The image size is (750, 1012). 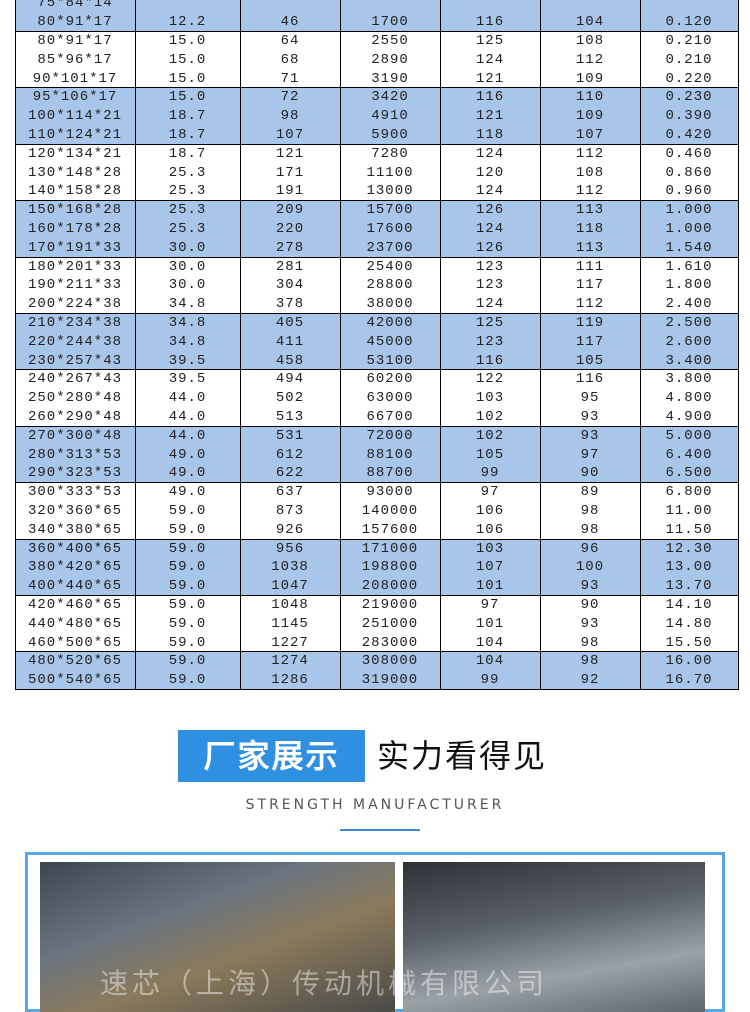 What do you see at coordinates (74, 623) in the screenshot?
I see `table-cell: 440*480*65` at bounding box center [74, 623].